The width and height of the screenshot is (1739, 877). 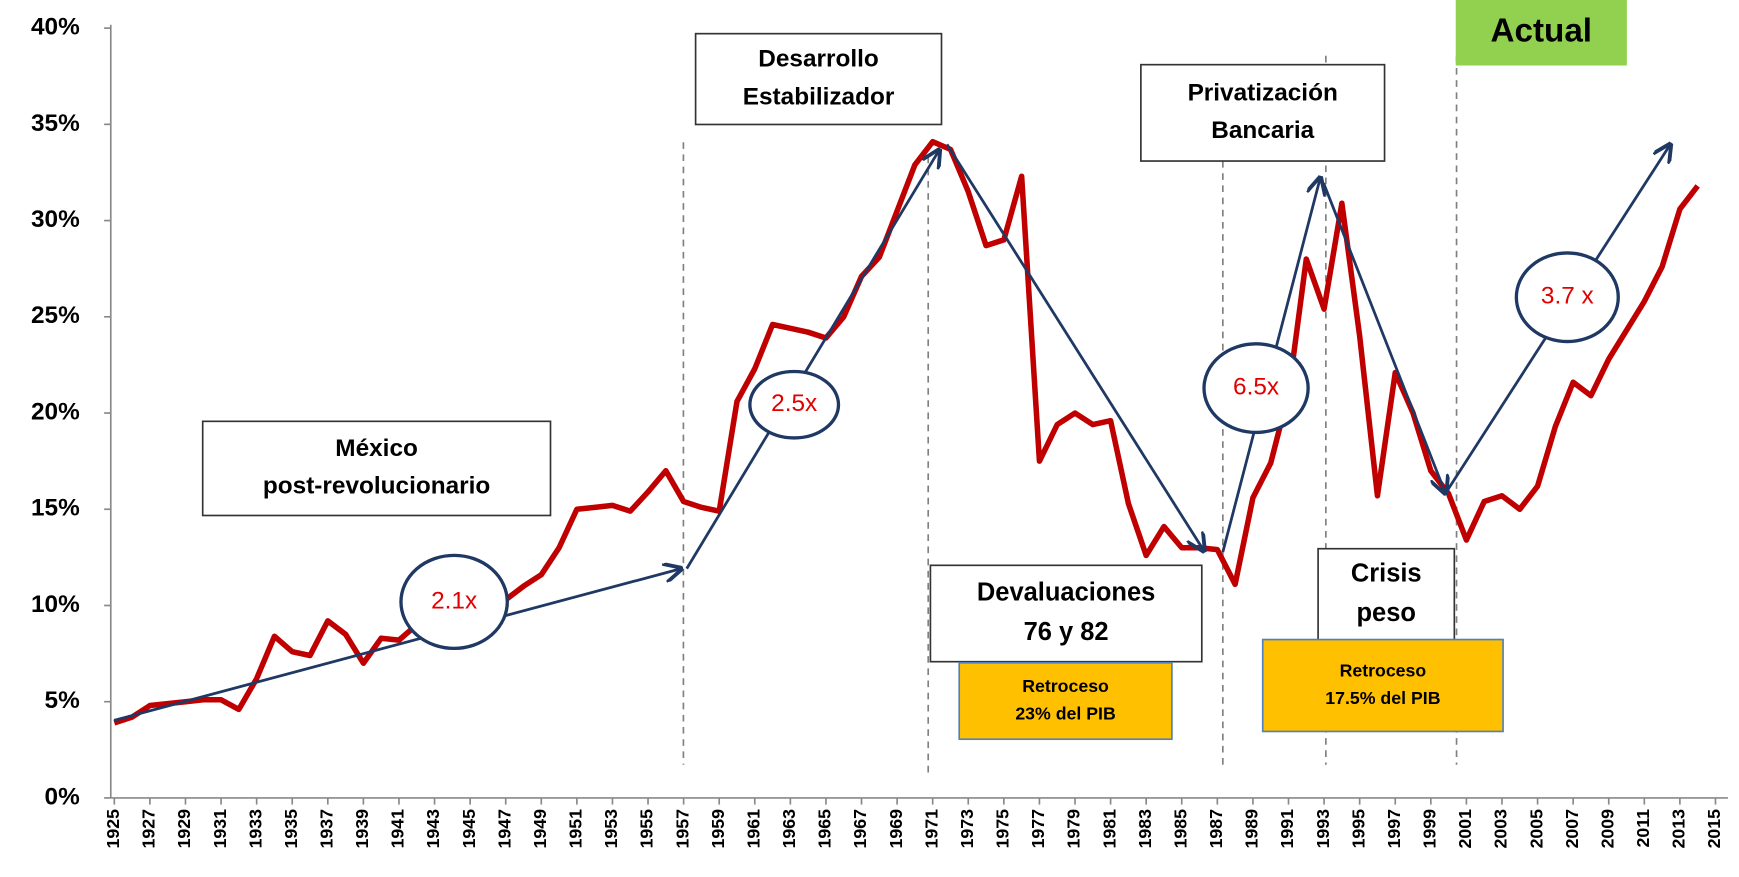 What do you see at coordinates (1679, 829) in the screenshot?
I see `x-tick-label: 2013` at bounding box center [1679, 829].